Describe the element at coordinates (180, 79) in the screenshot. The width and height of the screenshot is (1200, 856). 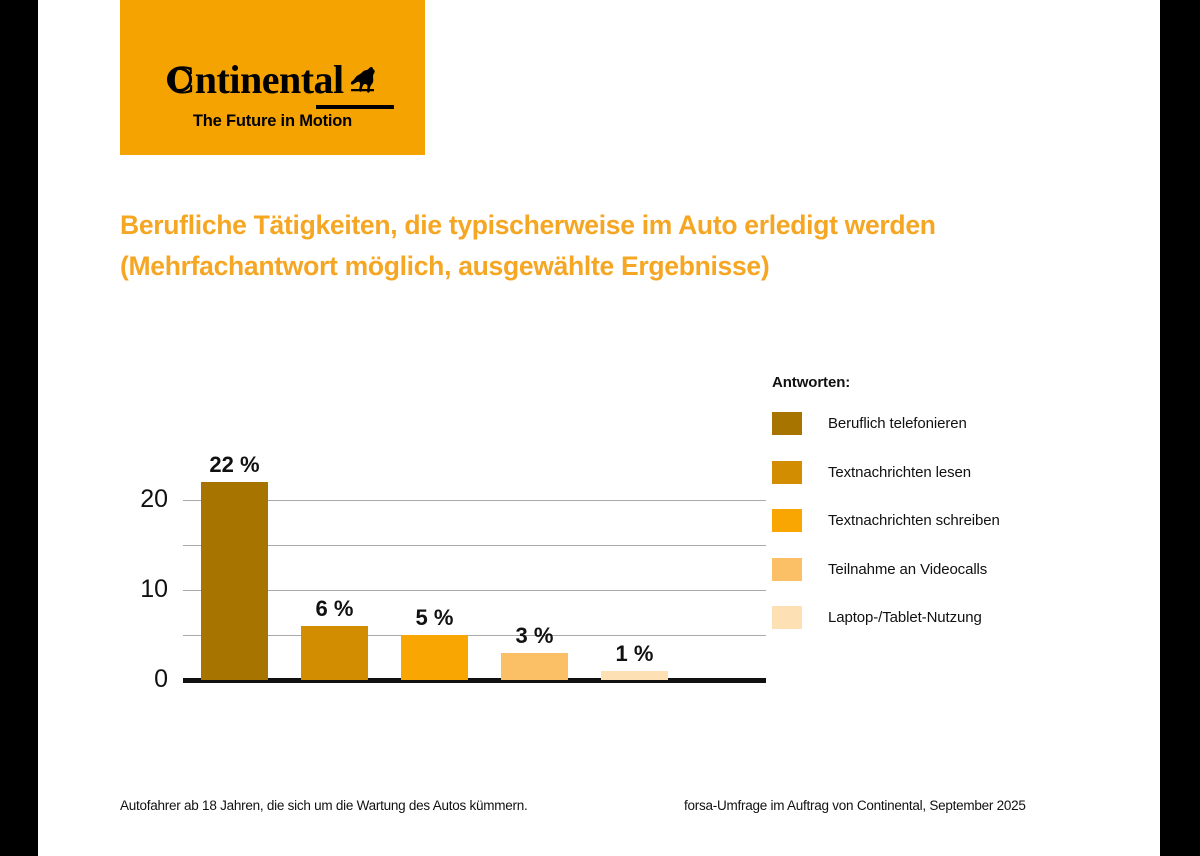
I see `logo-c-ring-icon` at that location.